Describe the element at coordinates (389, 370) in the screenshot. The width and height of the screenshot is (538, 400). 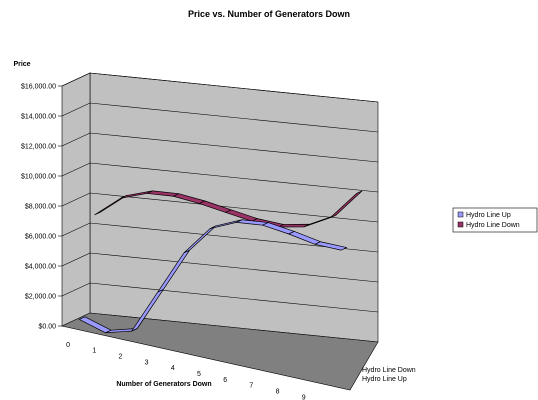
I see `depth-label: Hydro Line Down` at that location.